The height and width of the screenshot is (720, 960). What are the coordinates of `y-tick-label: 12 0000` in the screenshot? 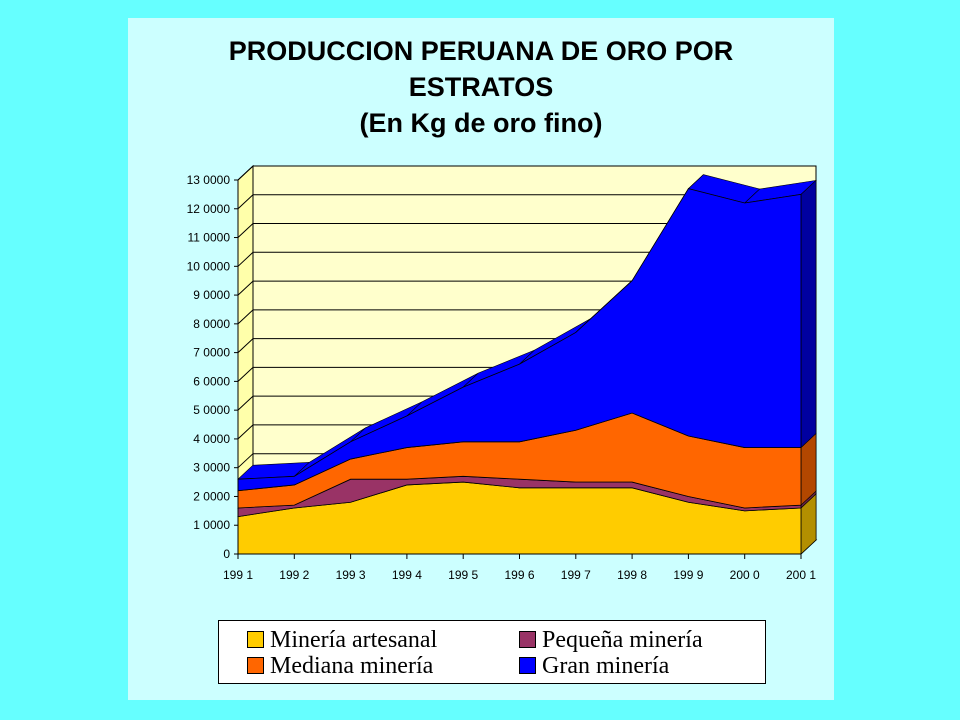 It's located at (209, 209).